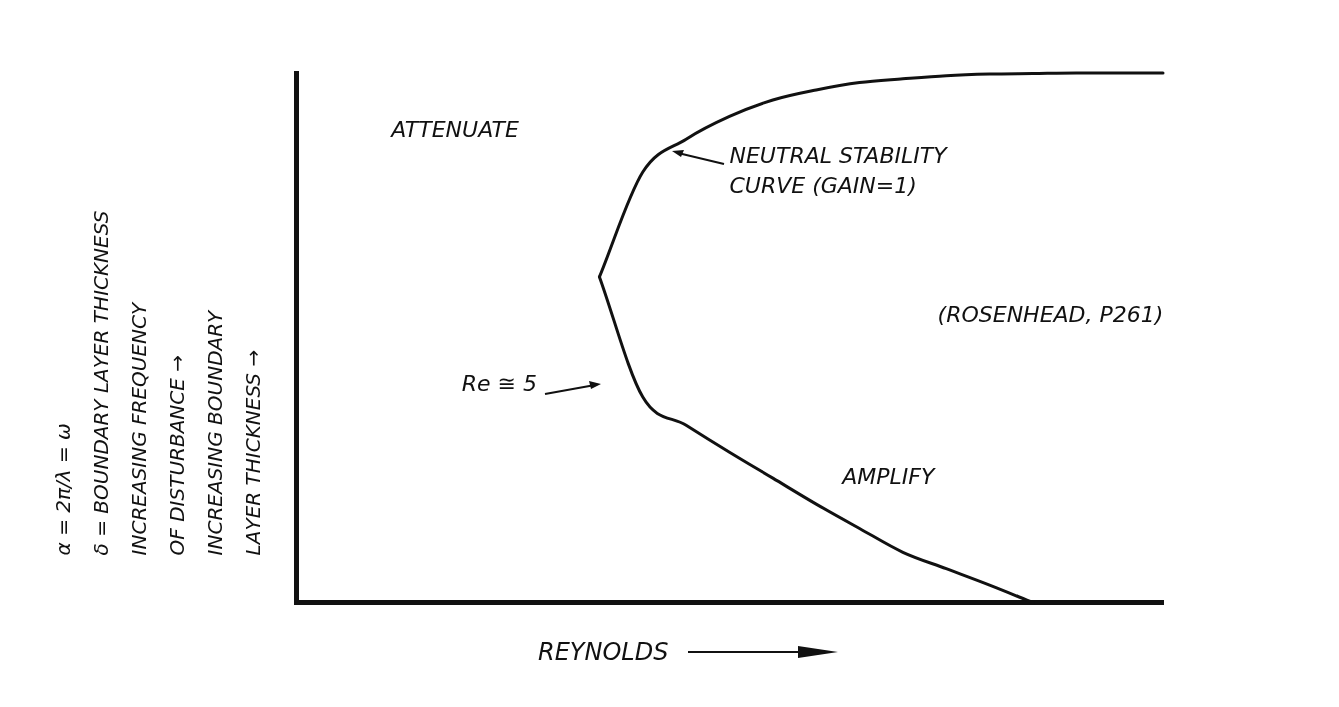  What do you see at coordinates (603, 652) in the screenshot?
I see `x-axis-title: REYNOLDS` at bounding box center [603, 652].